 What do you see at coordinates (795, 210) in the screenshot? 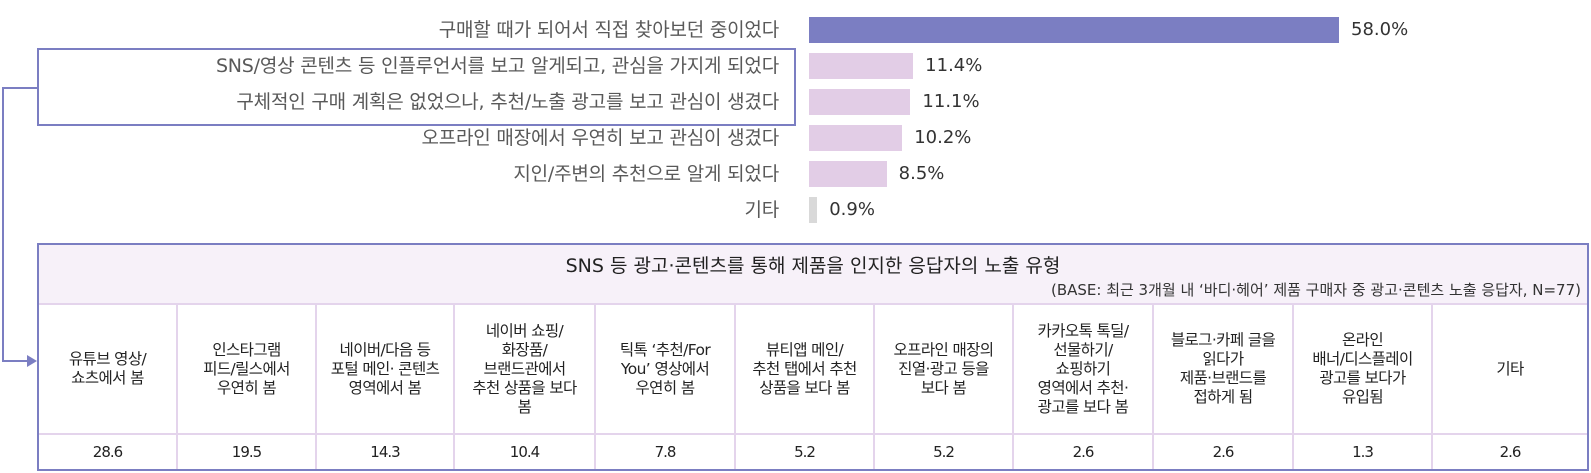
I see `bar-row: 기타 0.9%` at bounding box center [795, 210].